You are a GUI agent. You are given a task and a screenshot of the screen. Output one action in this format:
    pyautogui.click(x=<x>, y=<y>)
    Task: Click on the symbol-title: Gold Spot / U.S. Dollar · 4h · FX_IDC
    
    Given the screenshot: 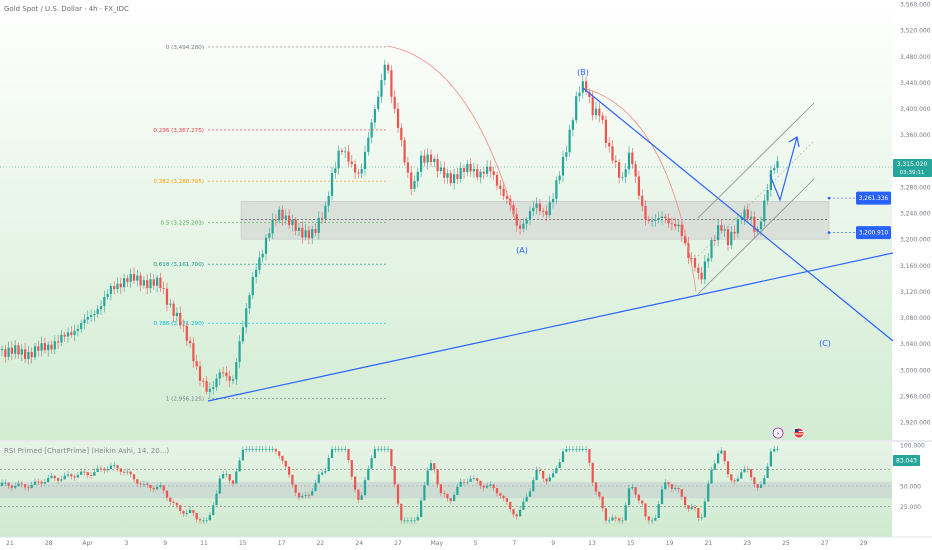 What is the action you would take?
    pyautogui.click(x=66, y=9)
    